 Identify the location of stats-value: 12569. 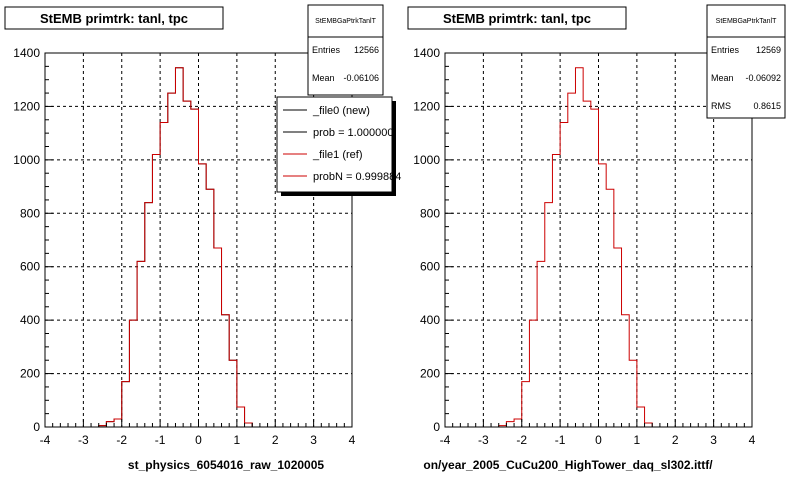
(768, 50).